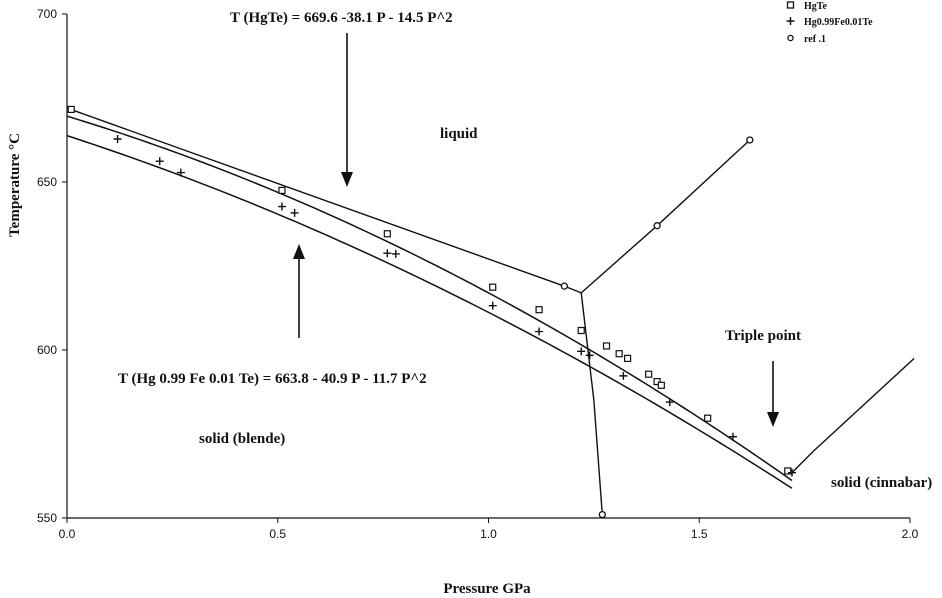  What do you see at coordinates (47, 14) in the screenshot?
I see `y-tick-label: 700` at bounding box center [47, 14].